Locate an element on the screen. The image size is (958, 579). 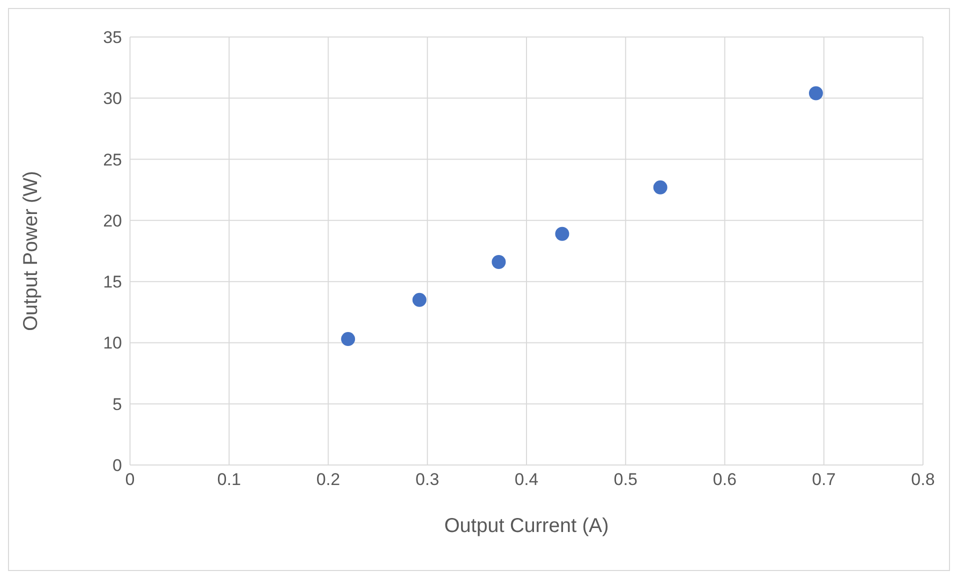
x-tick-label: 0.5 is located at coordinates (626, 480).